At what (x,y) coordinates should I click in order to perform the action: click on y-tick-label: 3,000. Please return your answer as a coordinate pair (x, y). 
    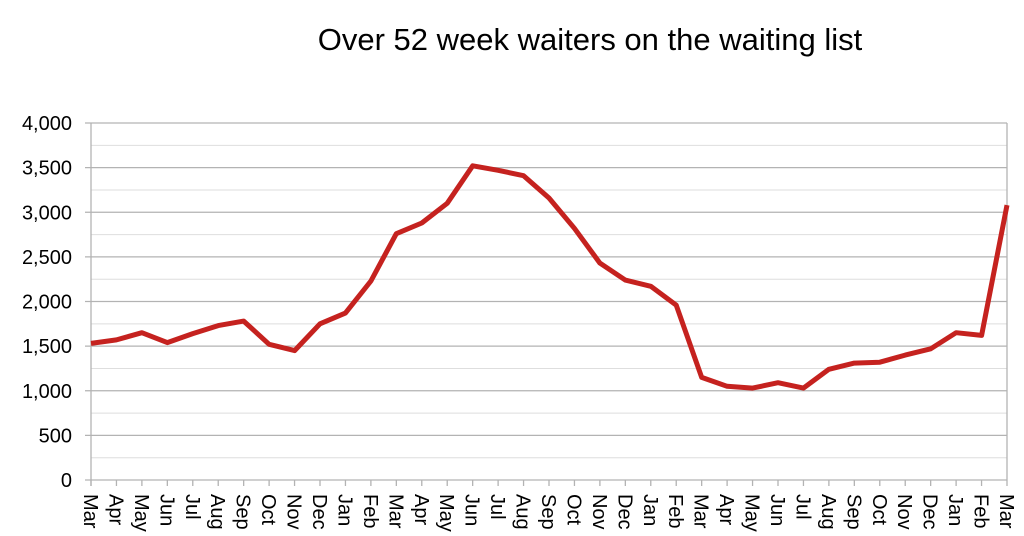
    Looking at the image, I should click on (47, 213).